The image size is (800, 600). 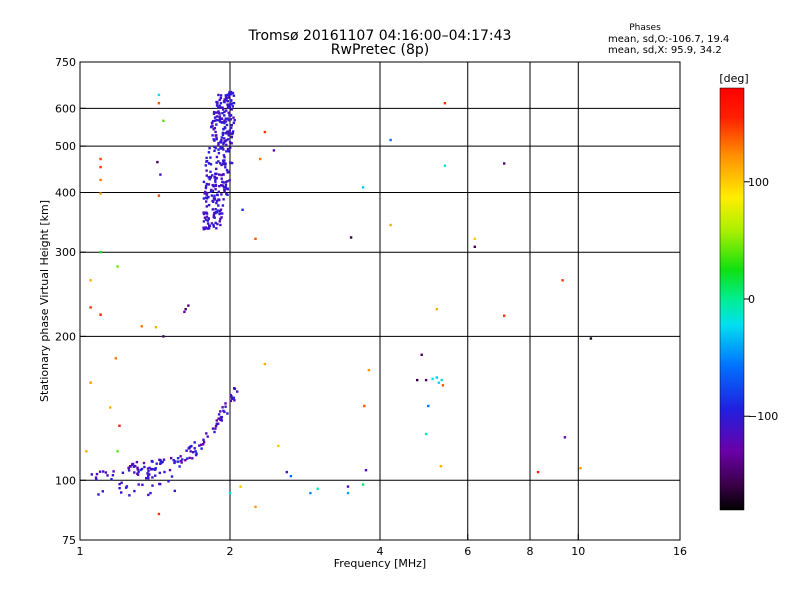 What do you see at coordinates (668, 39) in the screenshot?
I see `phases-o-stats: mean, sd,O:-106.7, 19.4` at bounding box center [668, 39].